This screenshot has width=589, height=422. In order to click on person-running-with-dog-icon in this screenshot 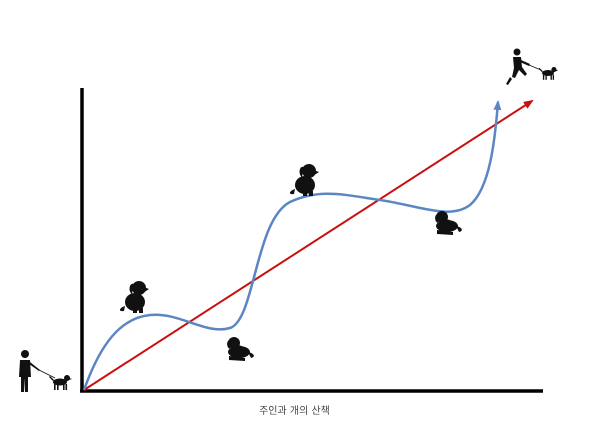, I will do `click(532, 66)`.